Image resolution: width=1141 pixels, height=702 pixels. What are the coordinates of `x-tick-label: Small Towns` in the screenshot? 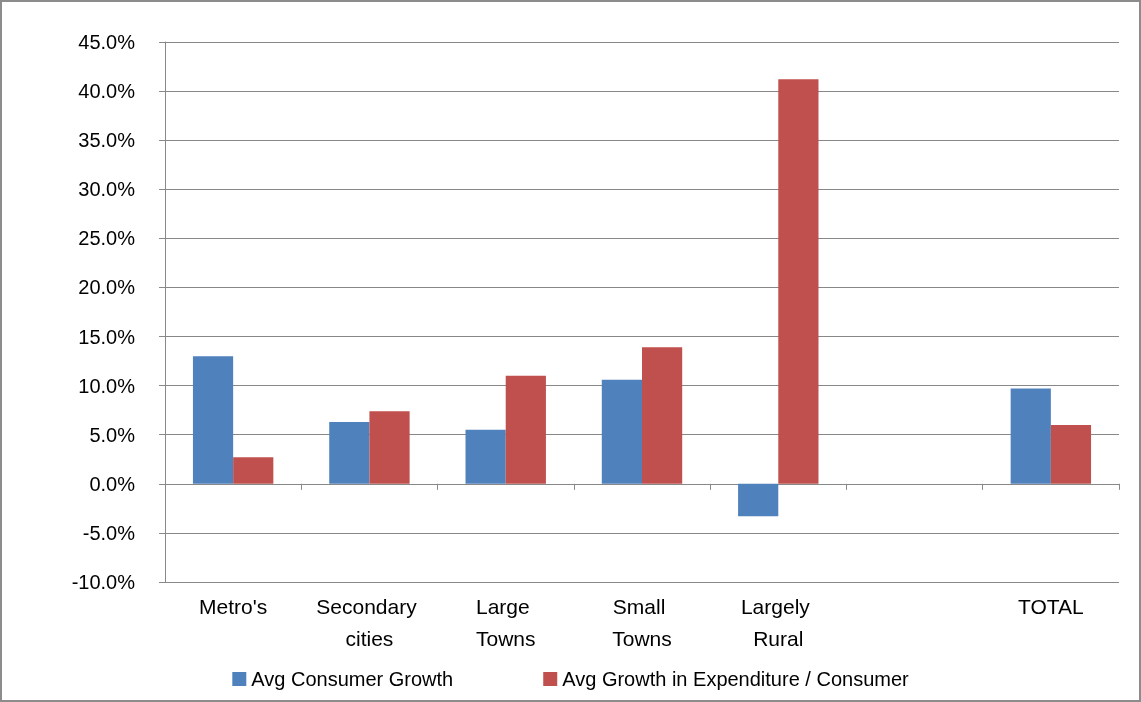 It's located at (642, 622).